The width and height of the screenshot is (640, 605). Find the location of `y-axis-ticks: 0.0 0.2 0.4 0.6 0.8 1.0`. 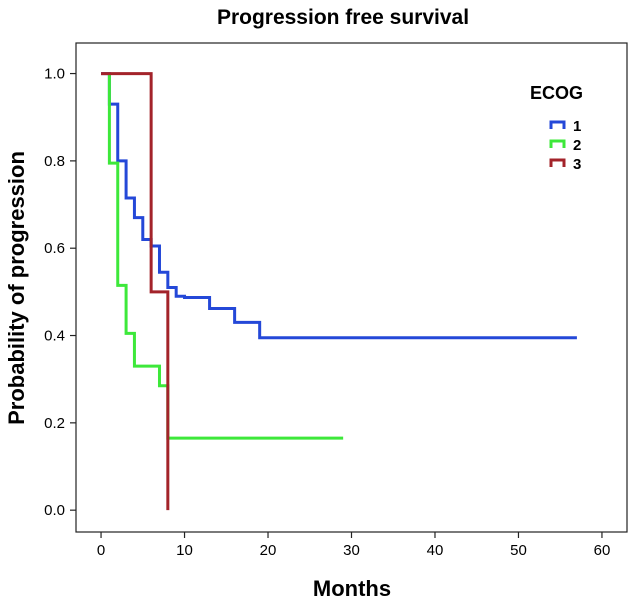

y-axis-ticks: 0.0 0.2 0.4 0.6 0.8 1.0 is located at coordinates (60, 292).